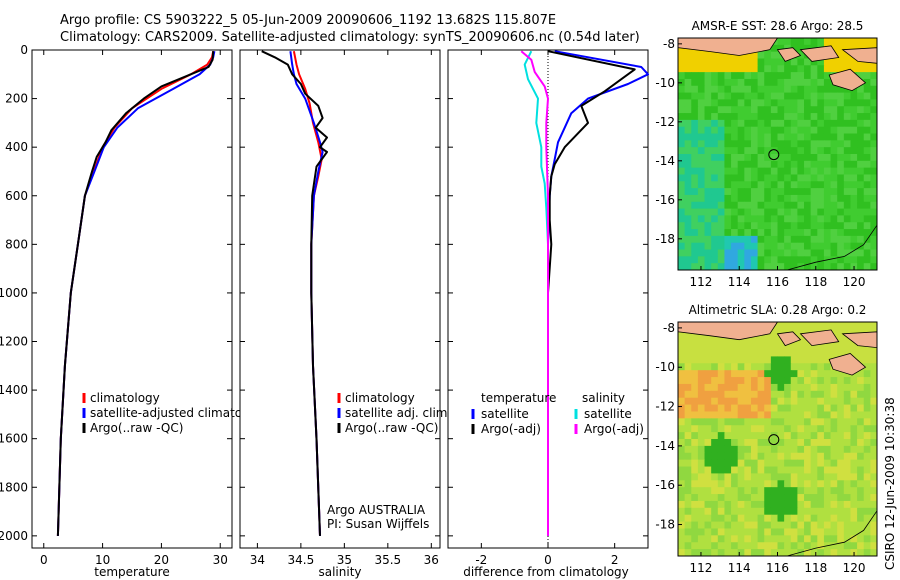 Image resolution: width=900 pixels, height=580 pixels. Describe the element at coordinates (398, 413) in the screenshot. I see `legend-entry: satellite adj. clim.` at that location.